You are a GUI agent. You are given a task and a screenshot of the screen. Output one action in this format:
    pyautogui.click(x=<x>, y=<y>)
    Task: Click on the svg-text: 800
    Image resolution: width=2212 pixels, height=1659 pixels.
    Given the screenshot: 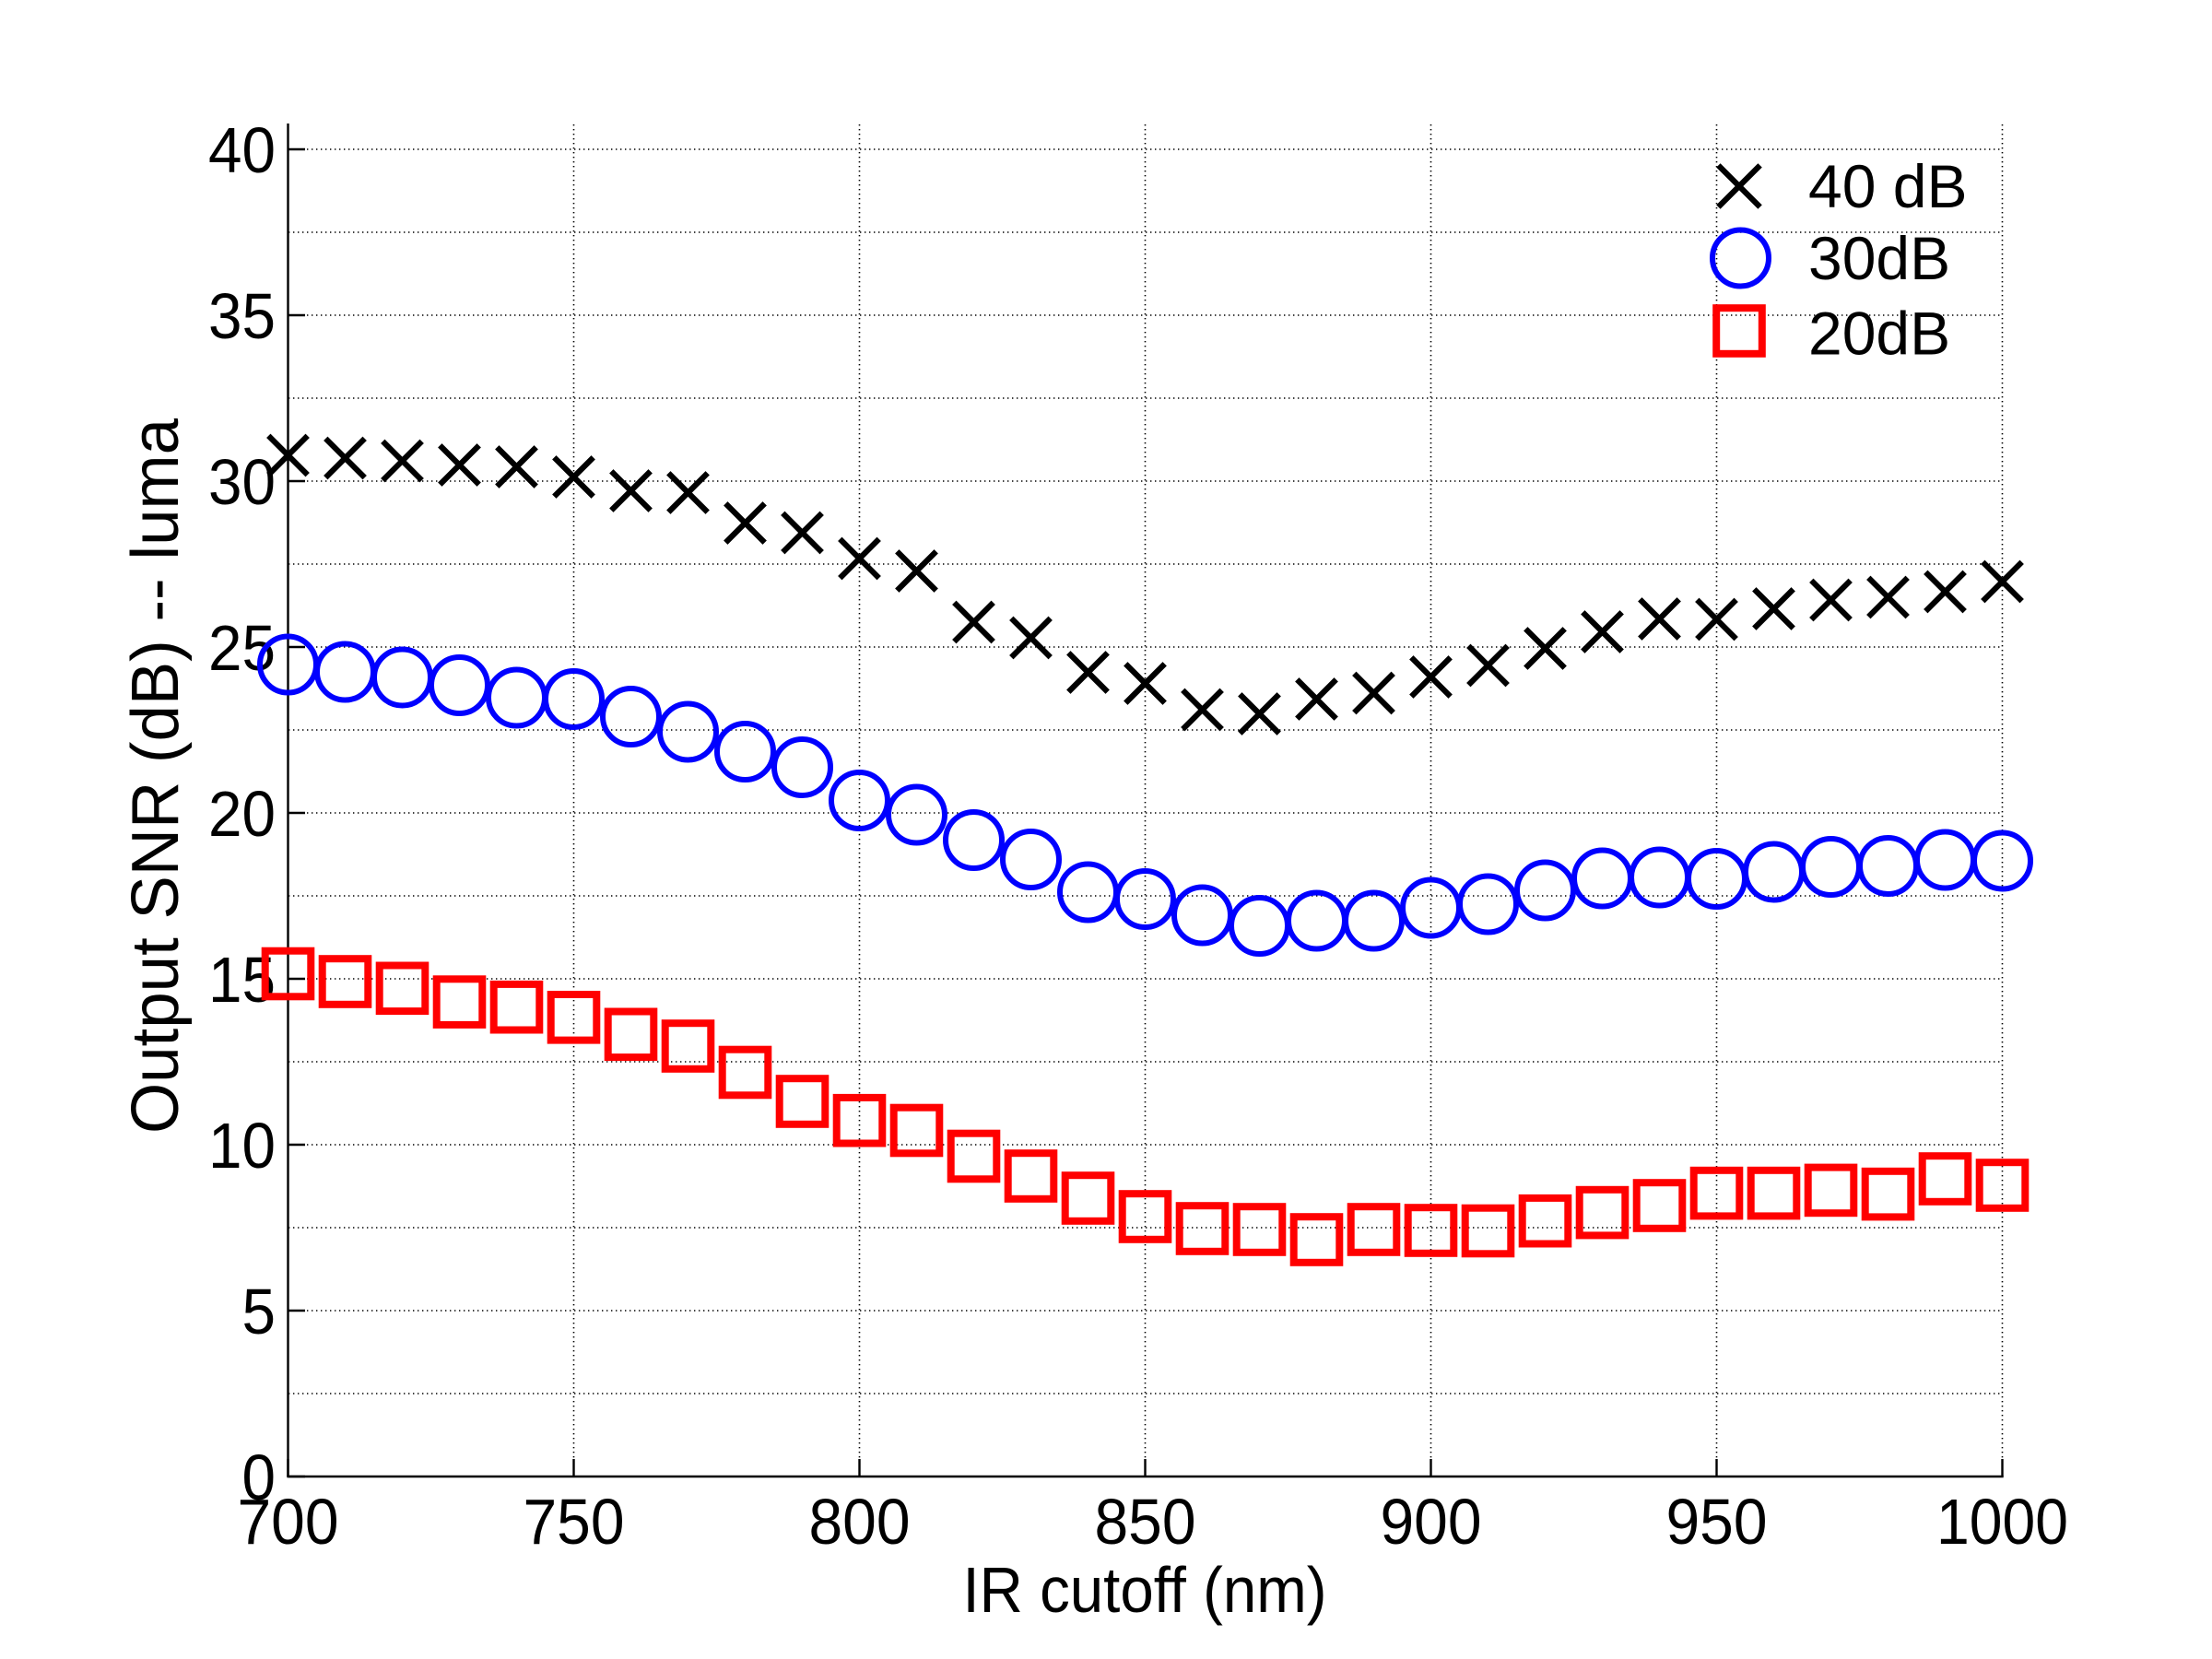 What is the action you would take?
    pyautogui.click(x=860, y=1522)
    